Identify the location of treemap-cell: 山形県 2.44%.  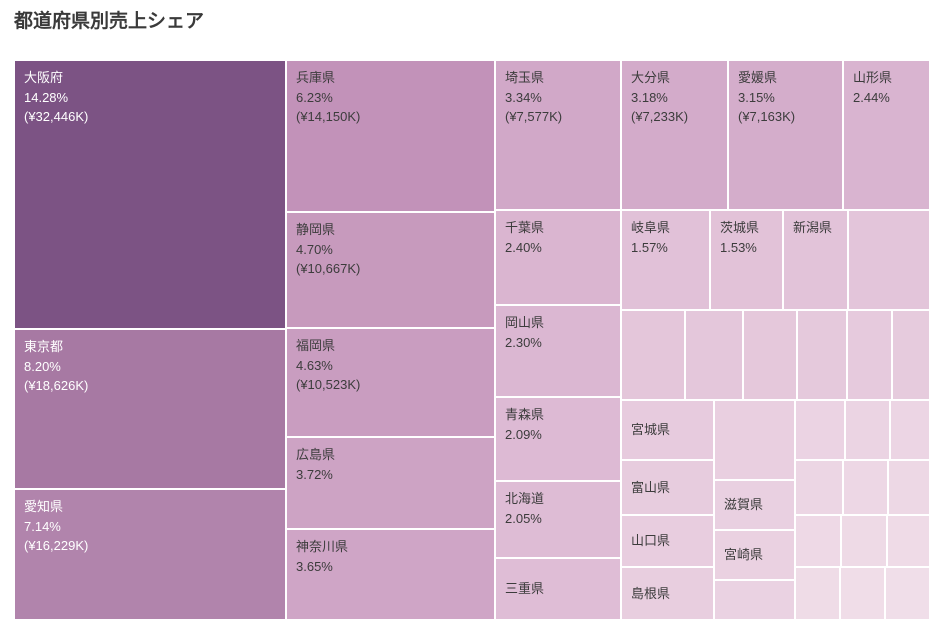
(886, 135).